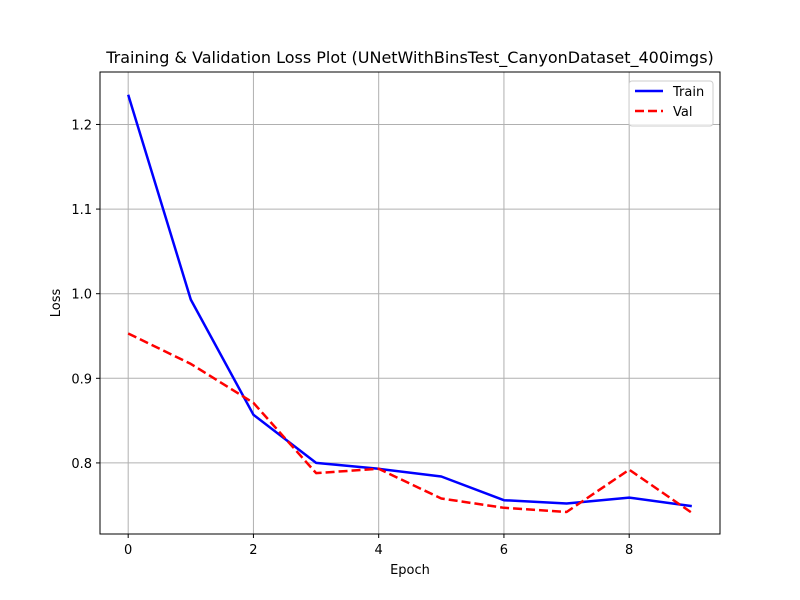  What do you see at coordinates (504, 550) in the screenshot?
I see `x-tick-label: 6` at bounding box center [504, 550].